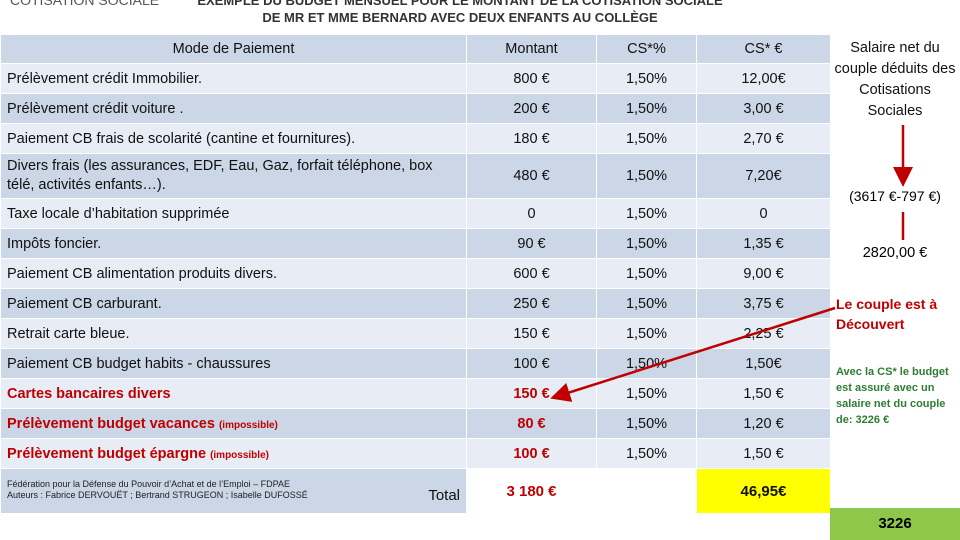 This screenshot has height=540, width=960. What do you see at coordinates (531, 303) in the screenshot?
I see `row-montant: 250 €` at bounding box center [531, 303].